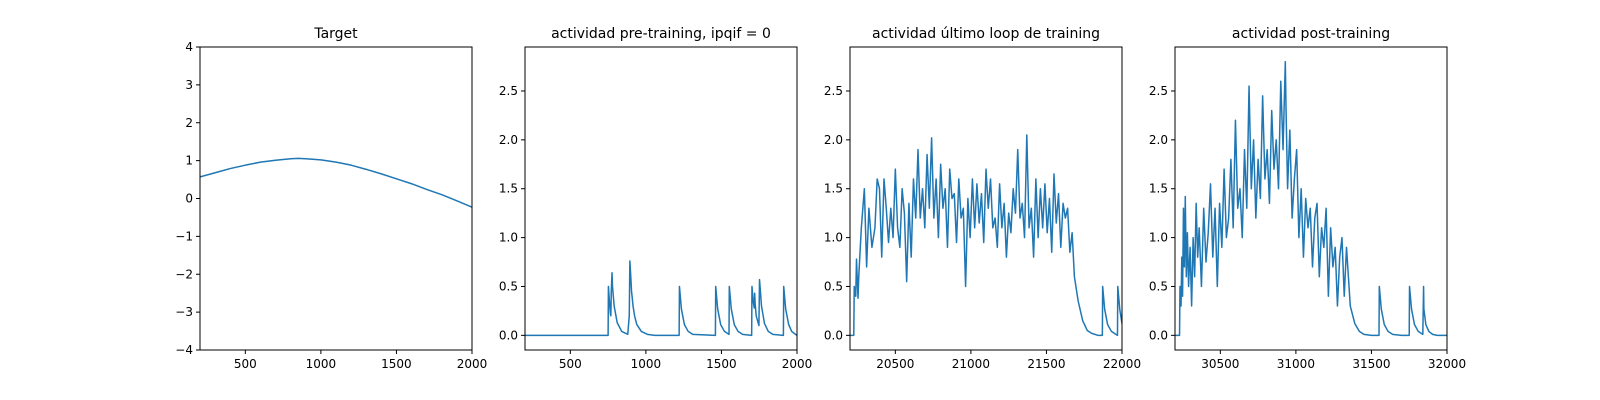 This screenshot has width=1600, height=400. What do you see at coordinates (1371, 364) in the screenshot?
I see `x-tick-label: 31500` at bounding box center [1371, 364].